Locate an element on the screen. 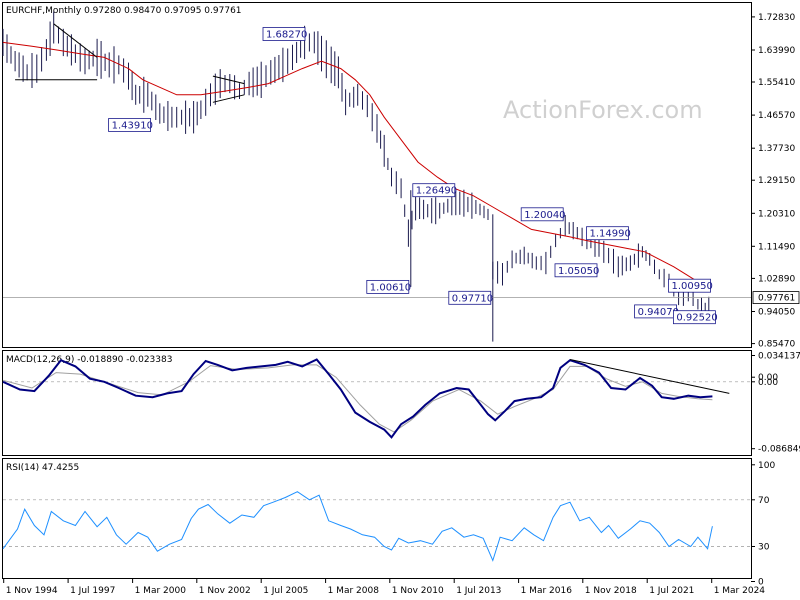 This screenshot has height=600, width=800. rsi-y-tick-label: 100 is located at coordinates (766, 466).